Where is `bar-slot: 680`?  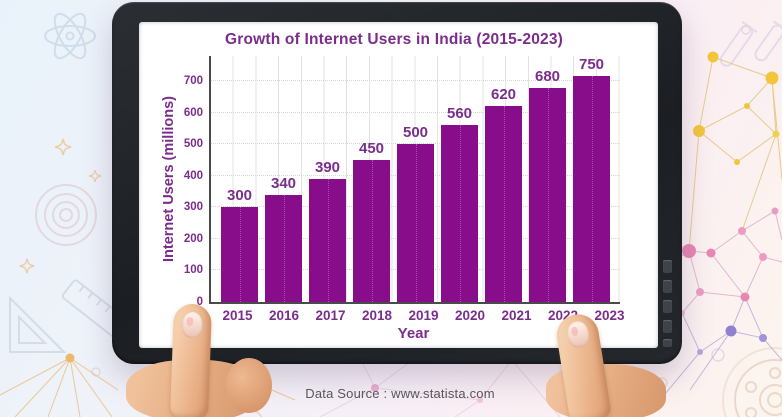
bar-slot: 680 is located at coordinates (547, 179).